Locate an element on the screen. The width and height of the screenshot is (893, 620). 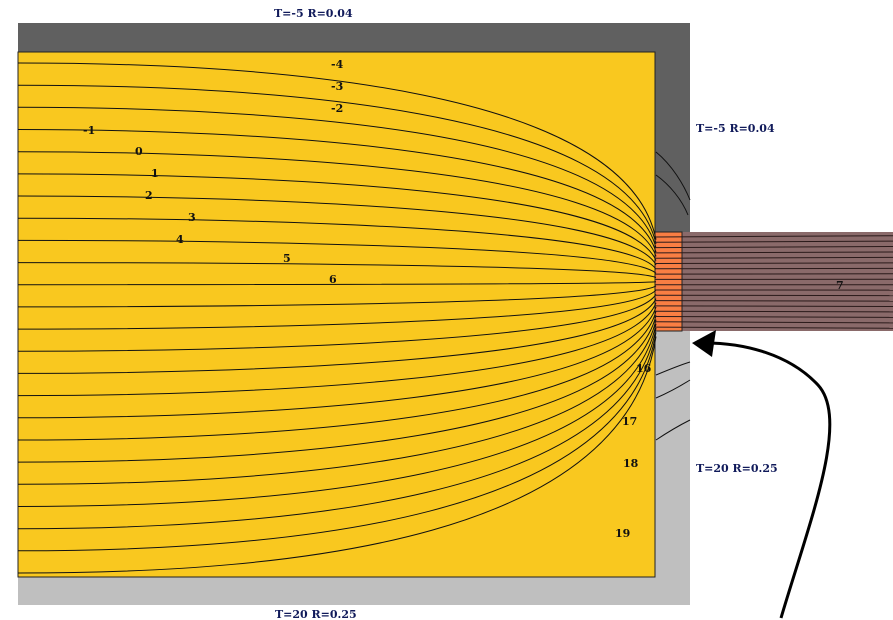
isotherm-label: -2 is located at coordinates (337, 108).